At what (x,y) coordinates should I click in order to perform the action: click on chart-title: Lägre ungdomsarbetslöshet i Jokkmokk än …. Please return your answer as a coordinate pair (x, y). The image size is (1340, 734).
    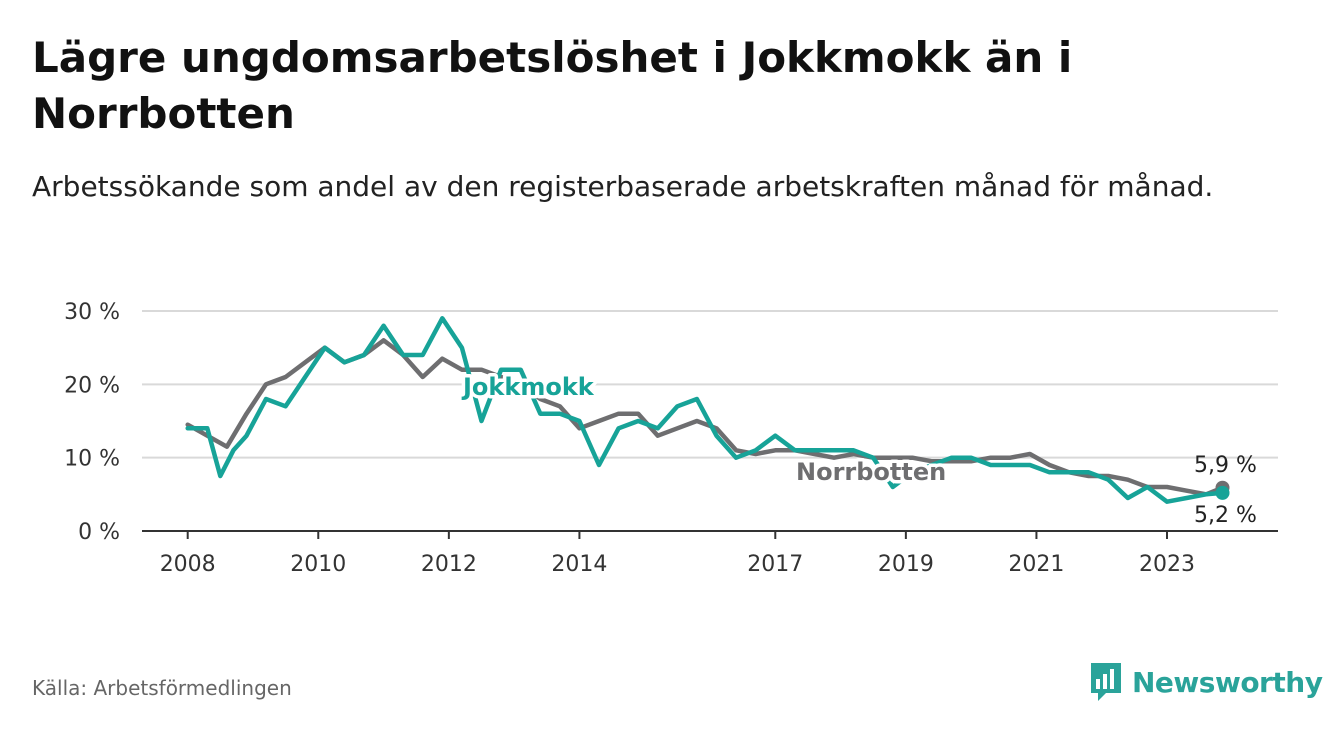
    Looking at the image, I should click on (552, 85).